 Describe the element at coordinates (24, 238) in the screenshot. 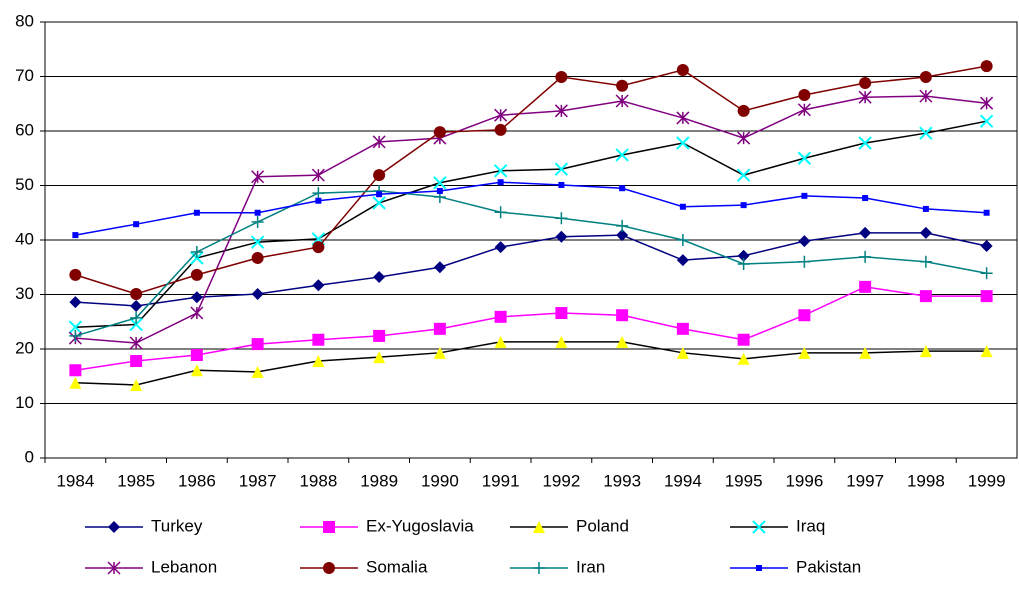

I see `y-tick-label: 40` at that location.